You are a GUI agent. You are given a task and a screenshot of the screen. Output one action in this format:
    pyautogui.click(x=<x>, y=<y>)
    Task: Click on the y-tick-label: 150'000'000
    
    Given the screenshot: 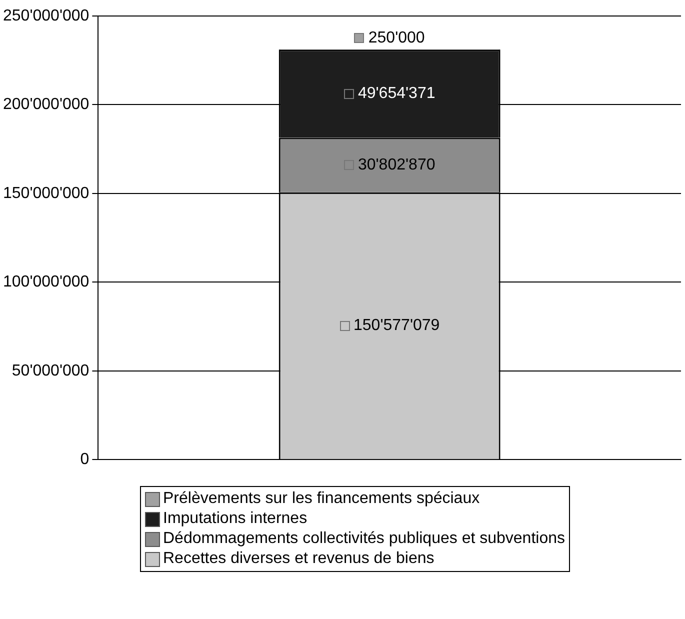 What is the action you would take?
    pyautogui.click(x=46, y=193)
    